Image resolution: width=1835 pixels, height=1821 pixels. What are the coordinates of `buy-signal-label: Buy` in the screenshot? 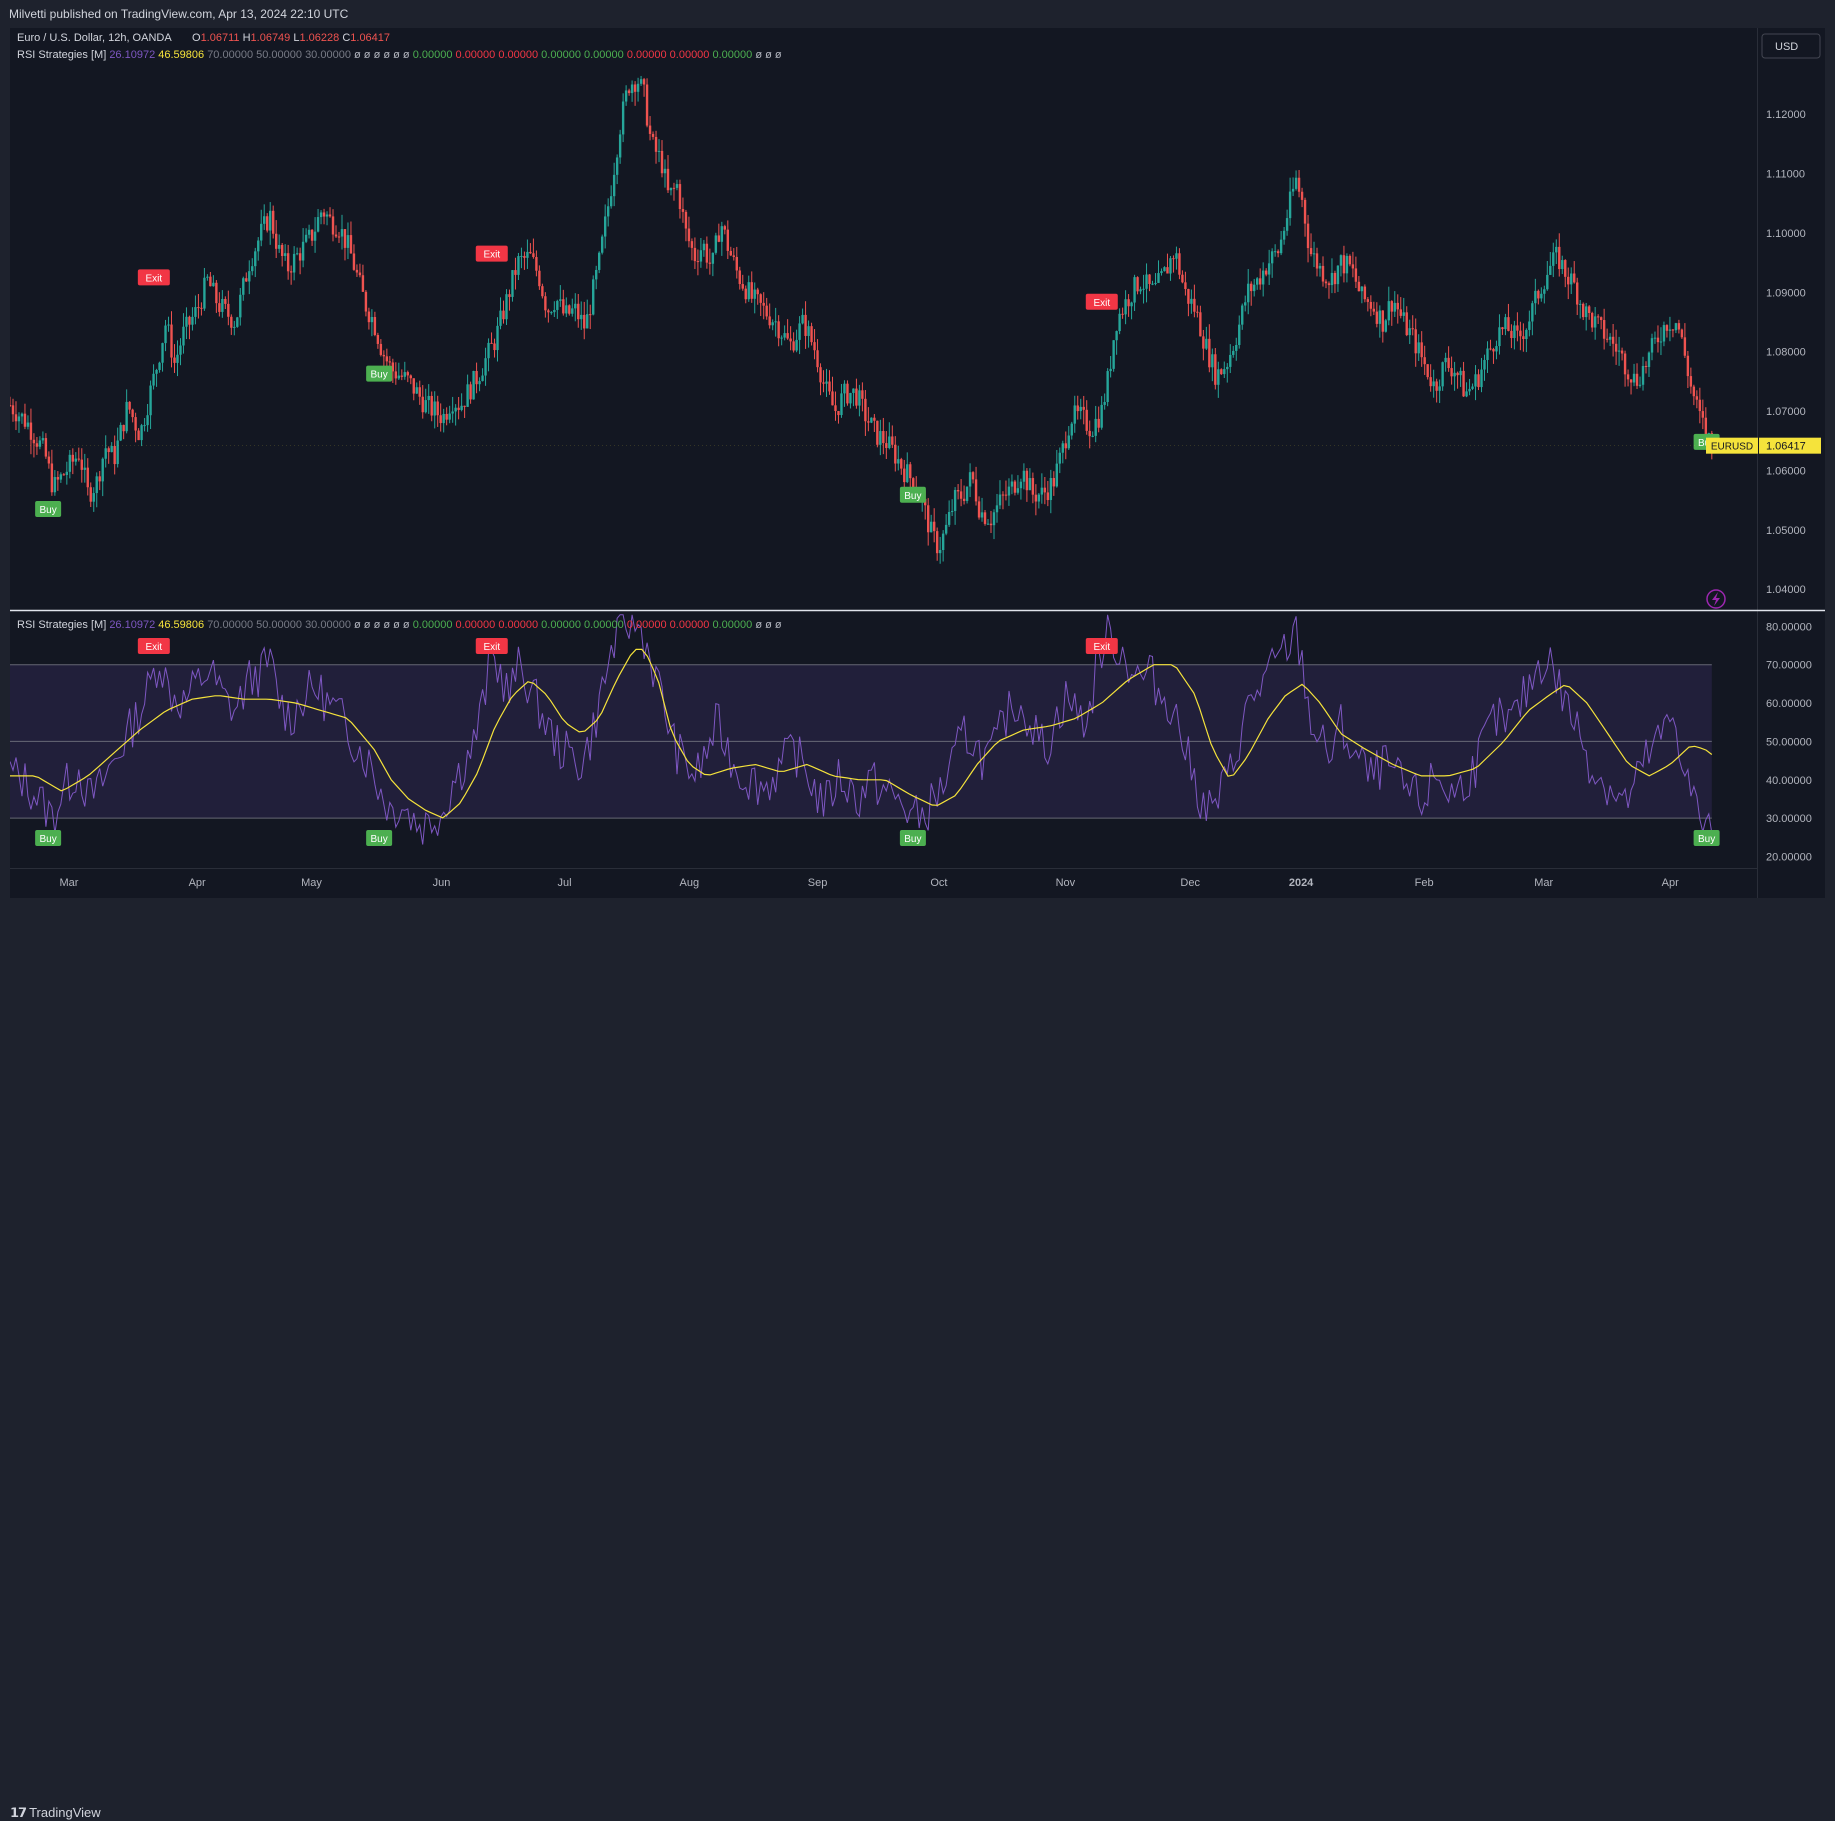 It's located at (379, 373).